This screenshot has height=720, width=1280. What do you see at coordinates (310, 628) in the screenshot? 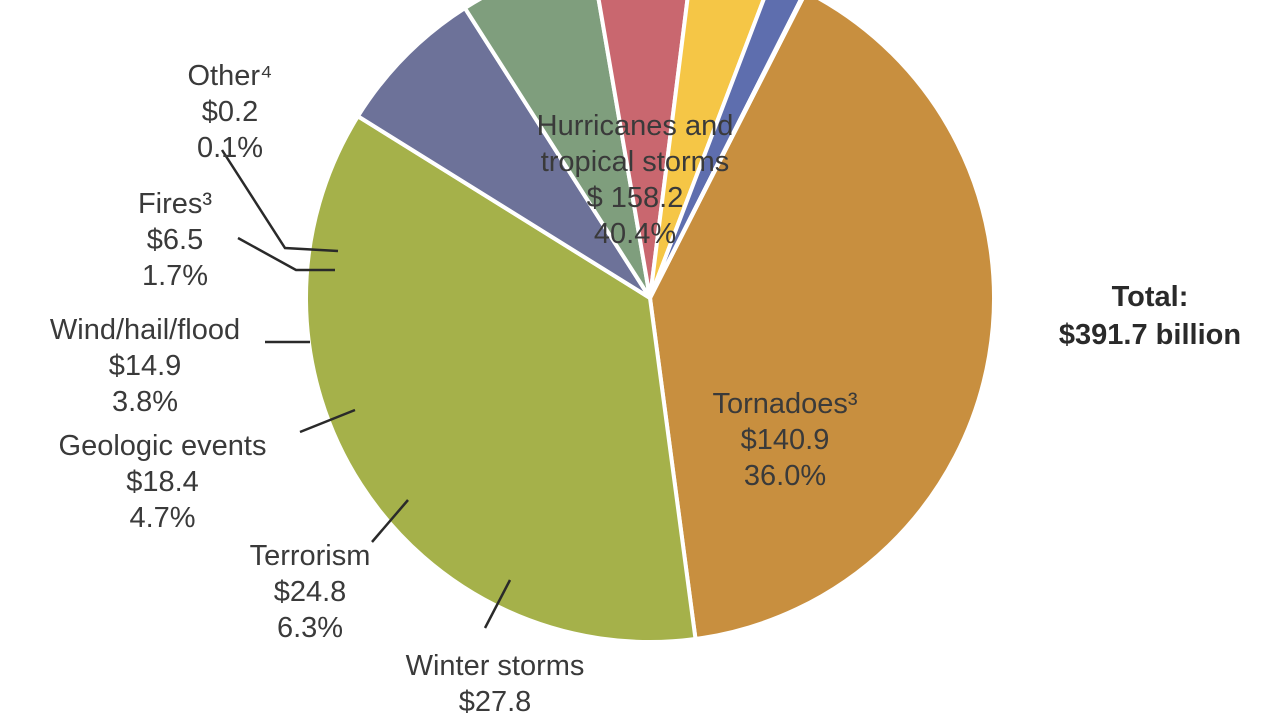
I see `label-terrorism-percent: 6.3%` at bounding box center [310, 628].